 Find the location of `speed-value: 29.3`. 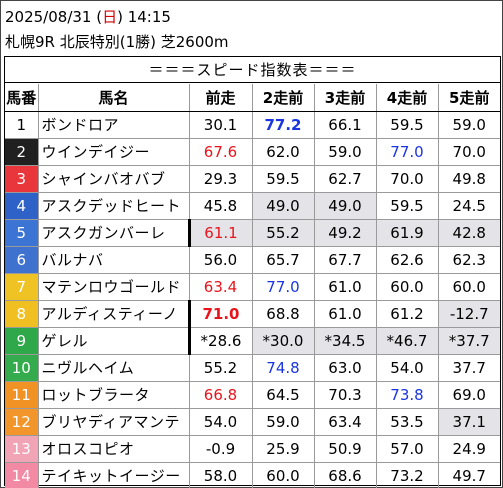

speed-value: 29.3 is located at coordinates (221, 179).